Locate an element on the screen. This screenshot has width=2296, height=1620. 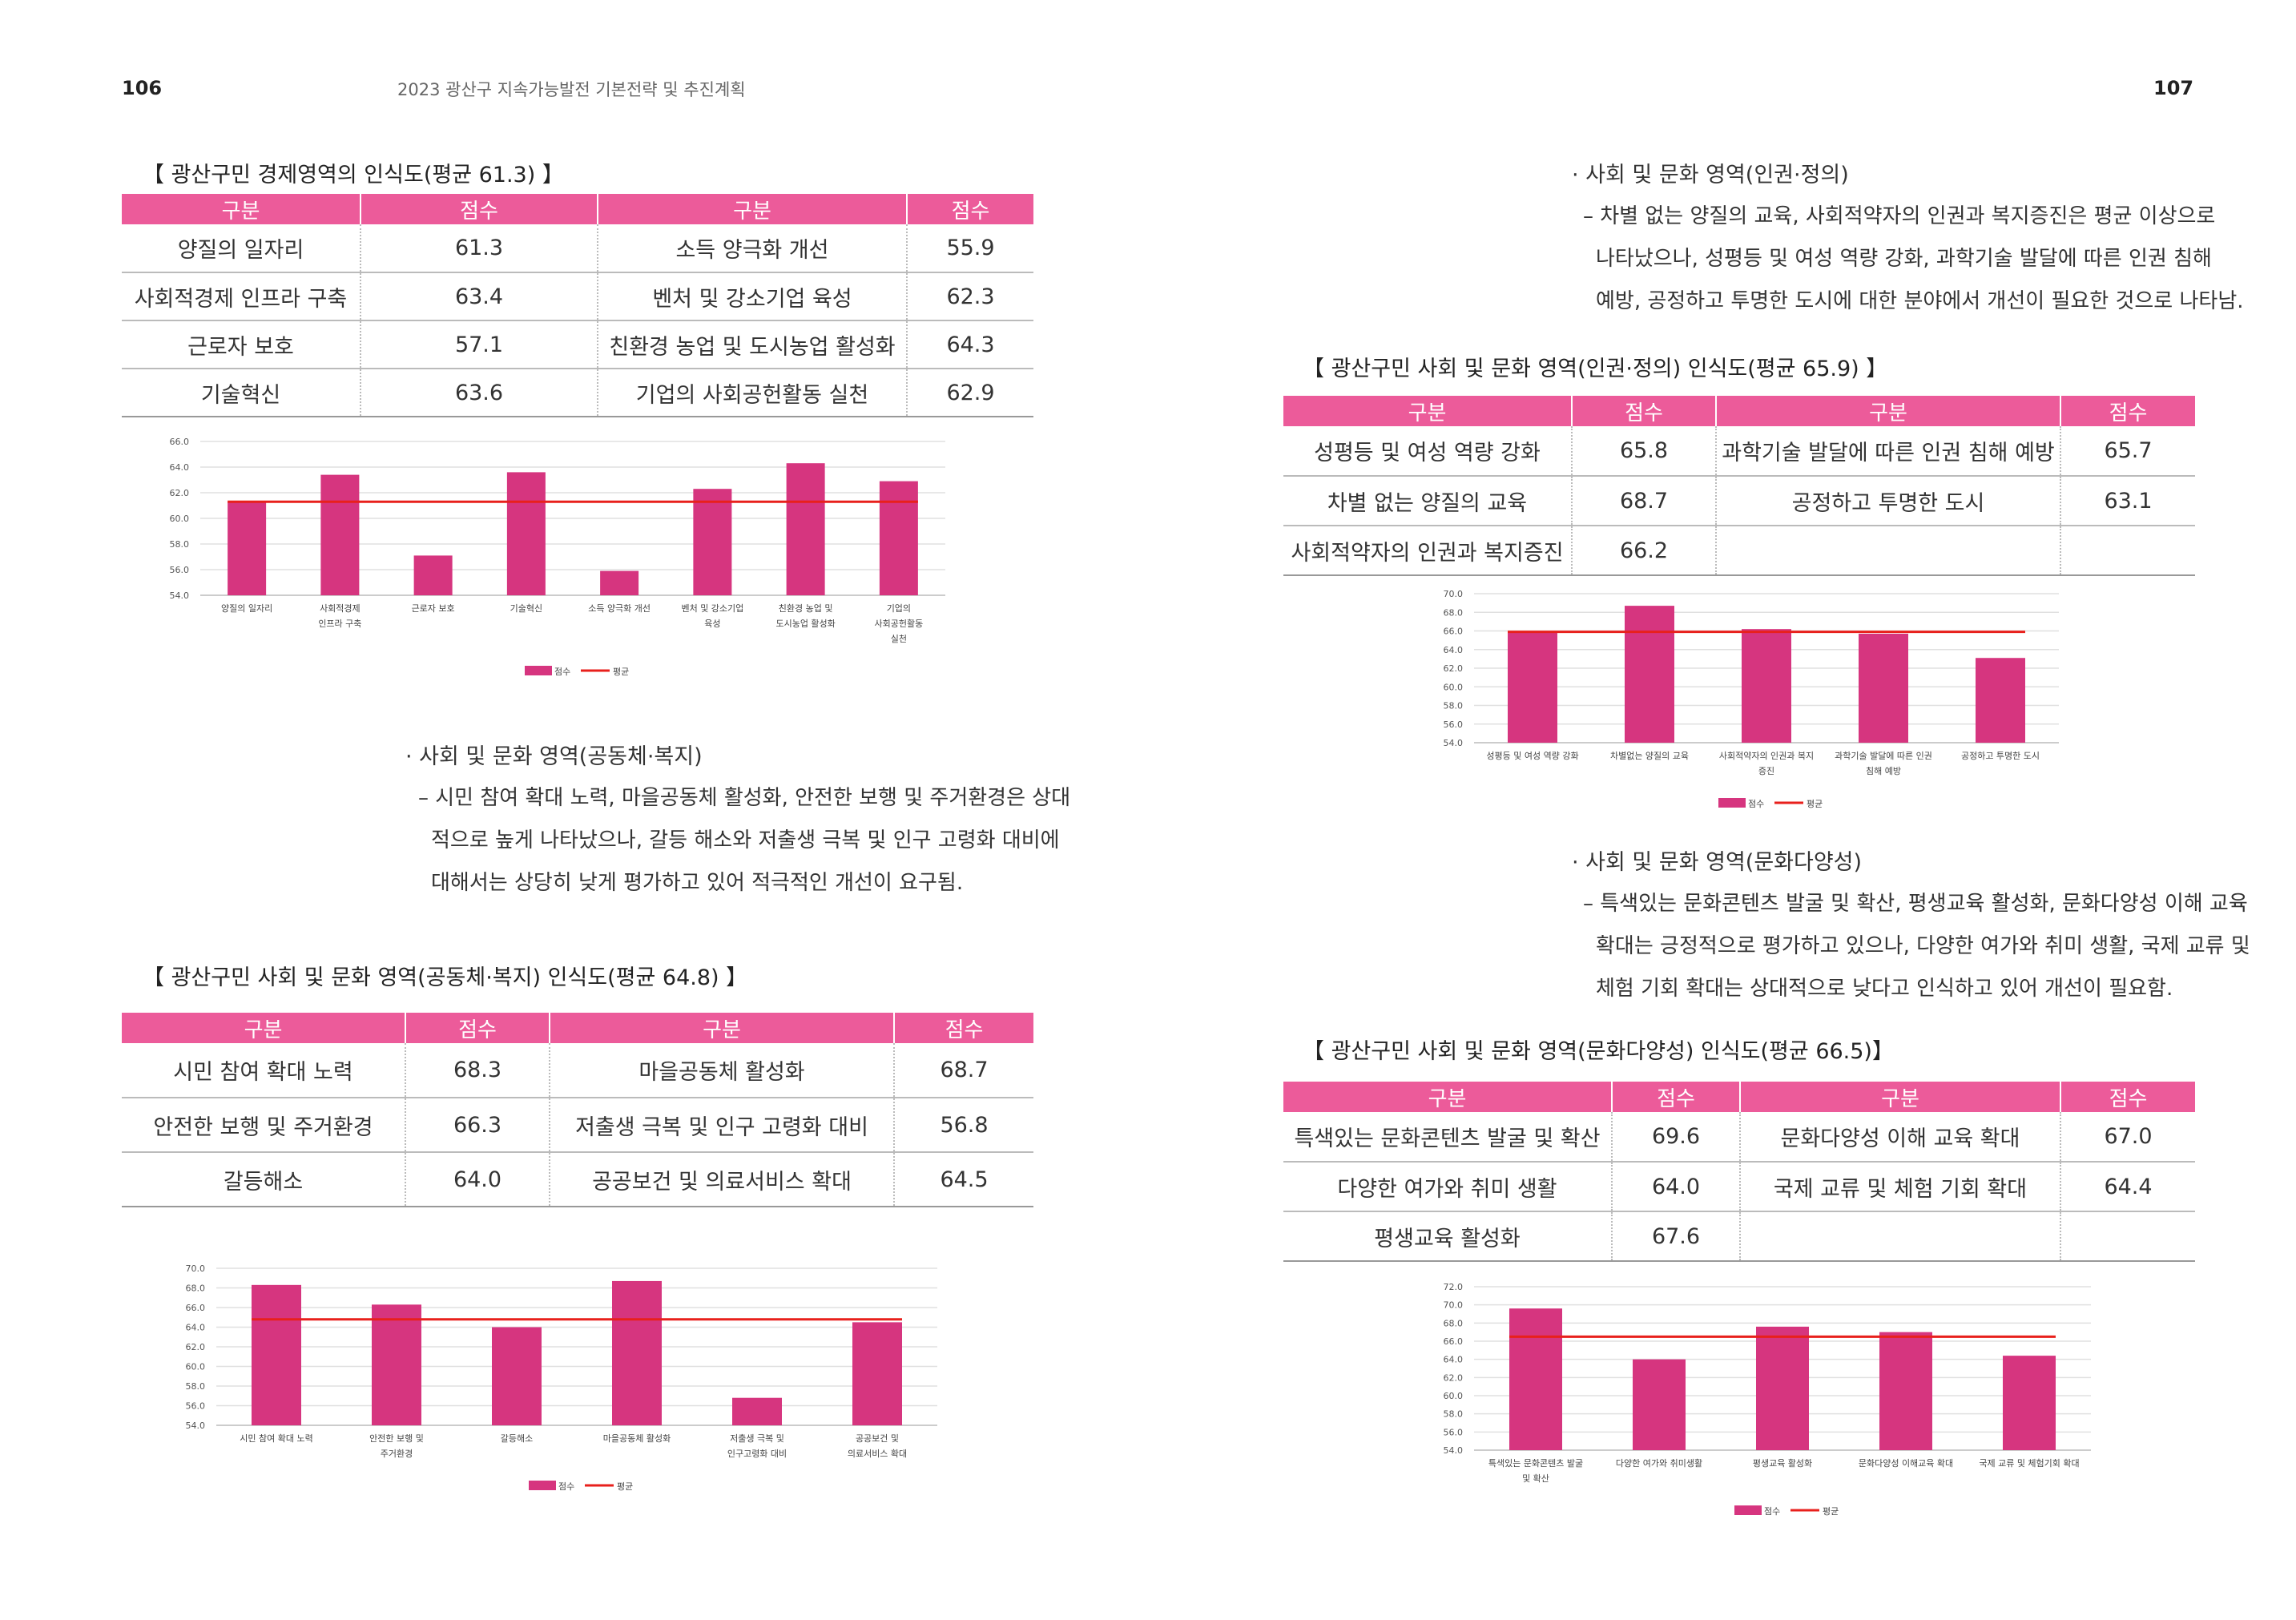
row-category: 사회적약자의 인권과 복지증진 is located at coordinates (1427, 551).